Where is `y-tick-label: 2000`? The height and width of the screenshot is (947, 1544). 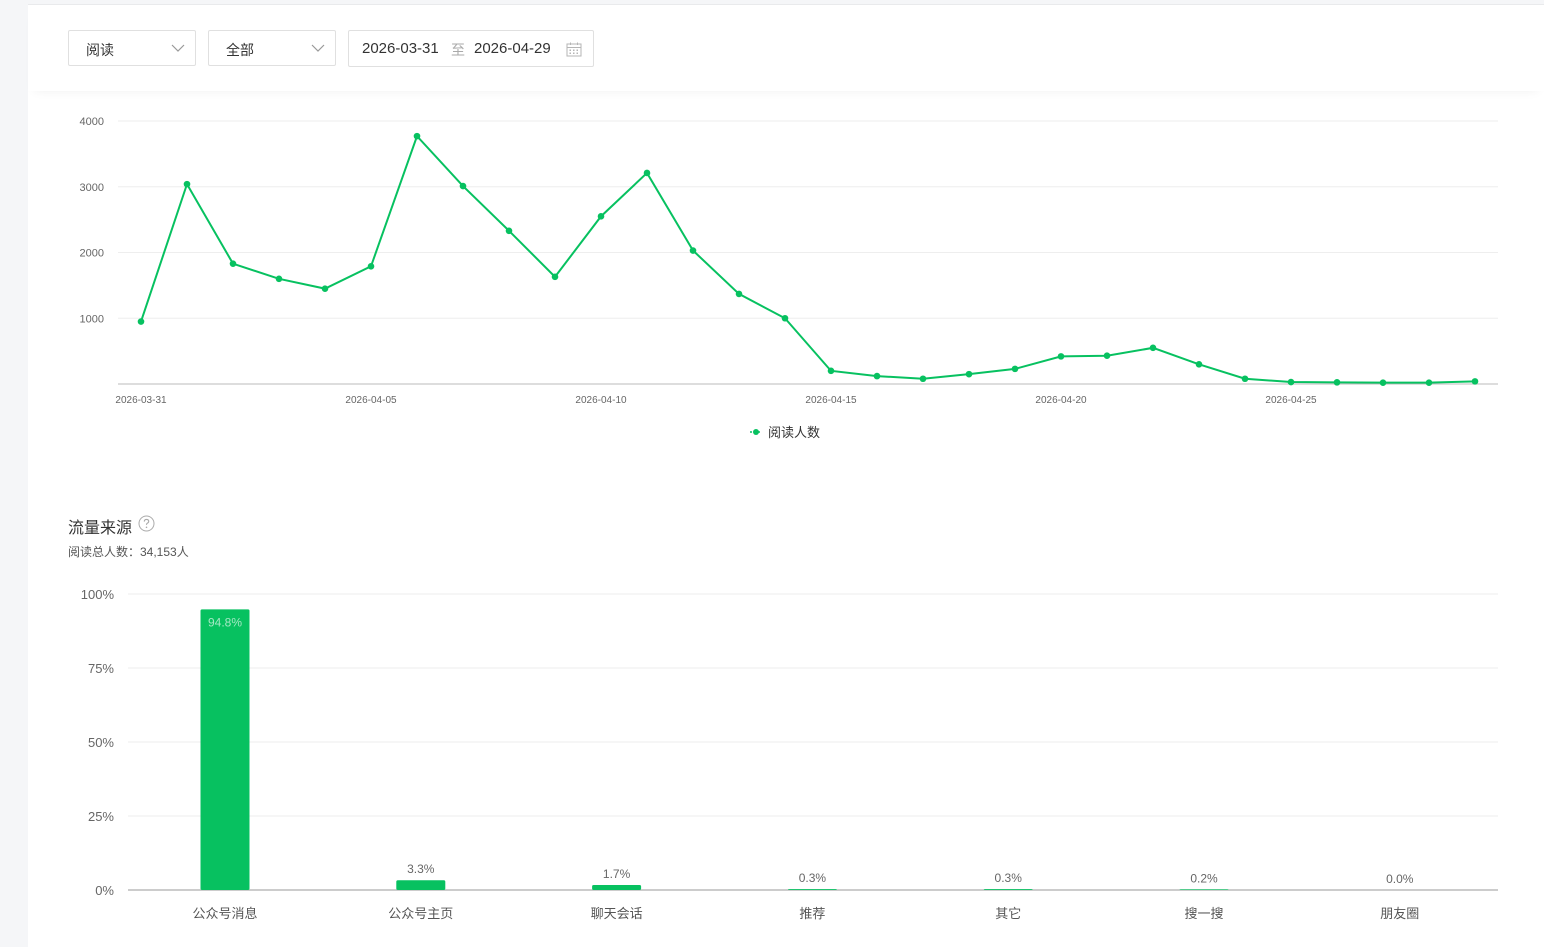 y-tick-label: 2000 is located at coordinates (92, 254).